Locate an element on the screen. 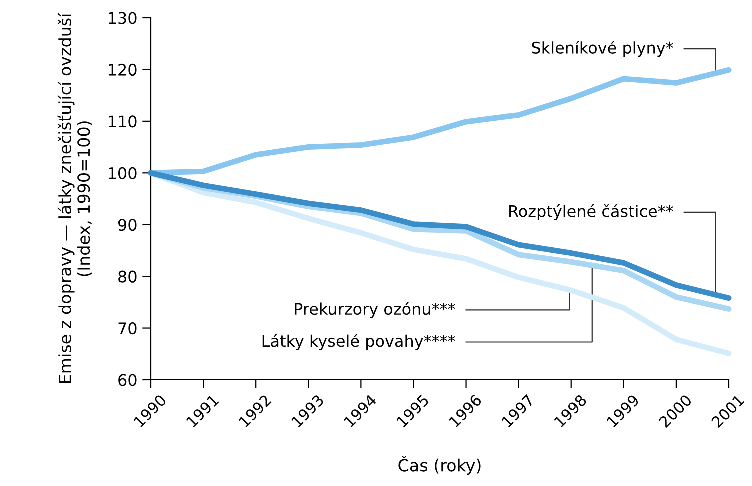  y-tick-label: 100 is located at coordinates (123, 173).